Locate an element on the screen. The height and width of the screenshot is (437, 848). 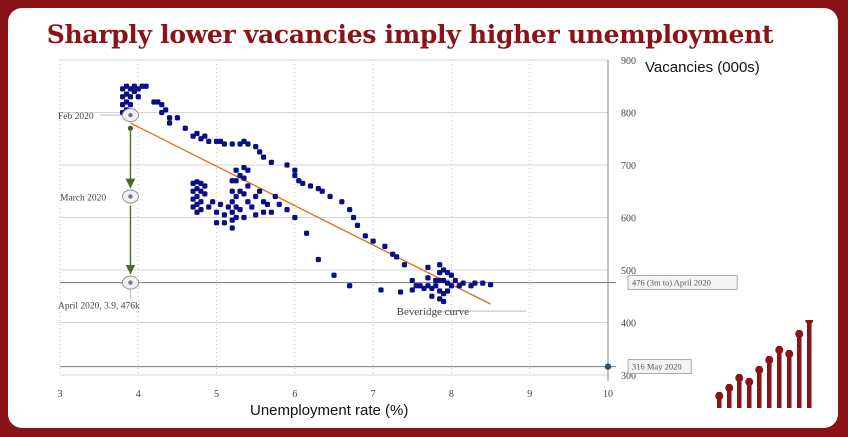
x-tick-label: 8 is located at coordinates (451, 394).